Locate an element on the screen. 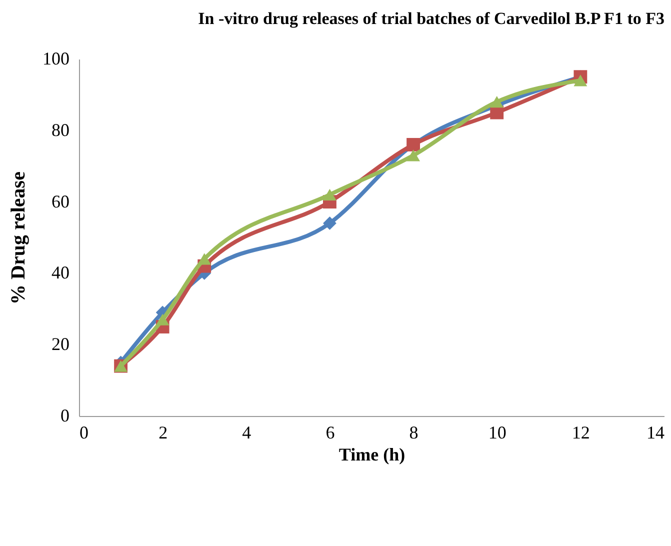 The image size is (671, 546). x-tick-label: 14 is located at coordinates (655, 432).